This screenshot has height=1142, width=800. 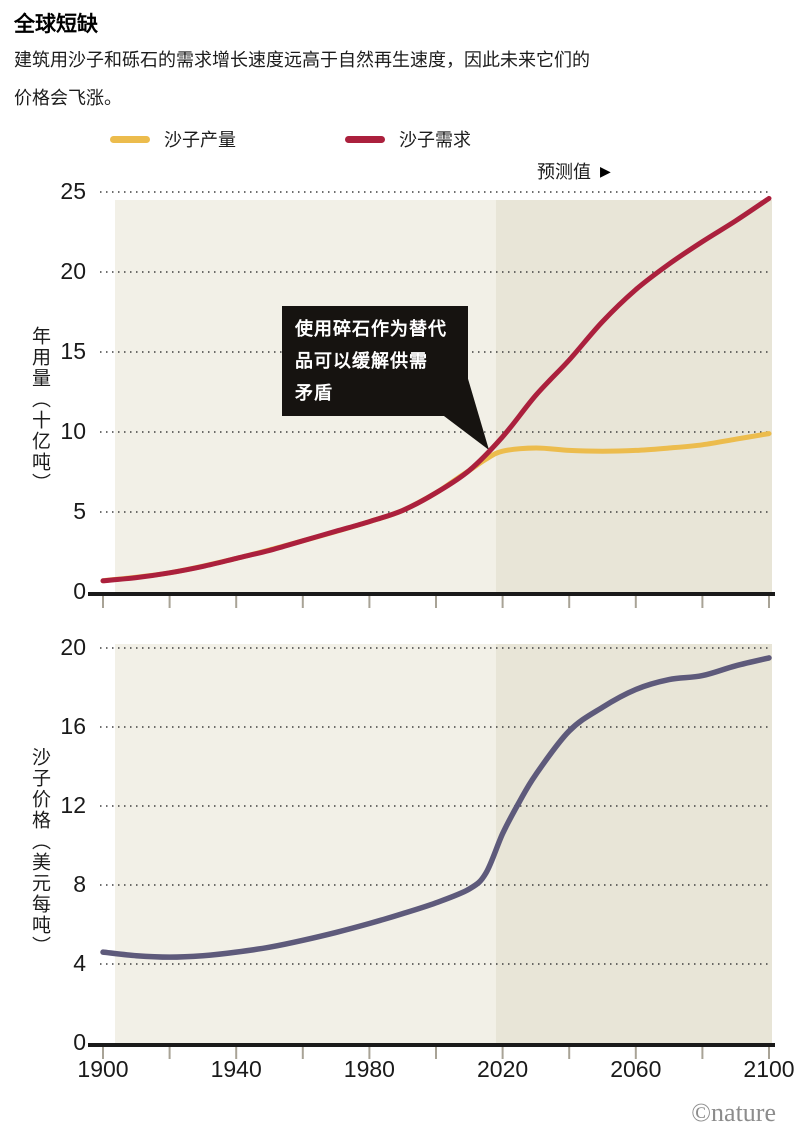 What do you see at coordinates (236, 1069) in the screenshot?
I see `x-tick-label-1940: 1940` at bounding box center [236, 1069].